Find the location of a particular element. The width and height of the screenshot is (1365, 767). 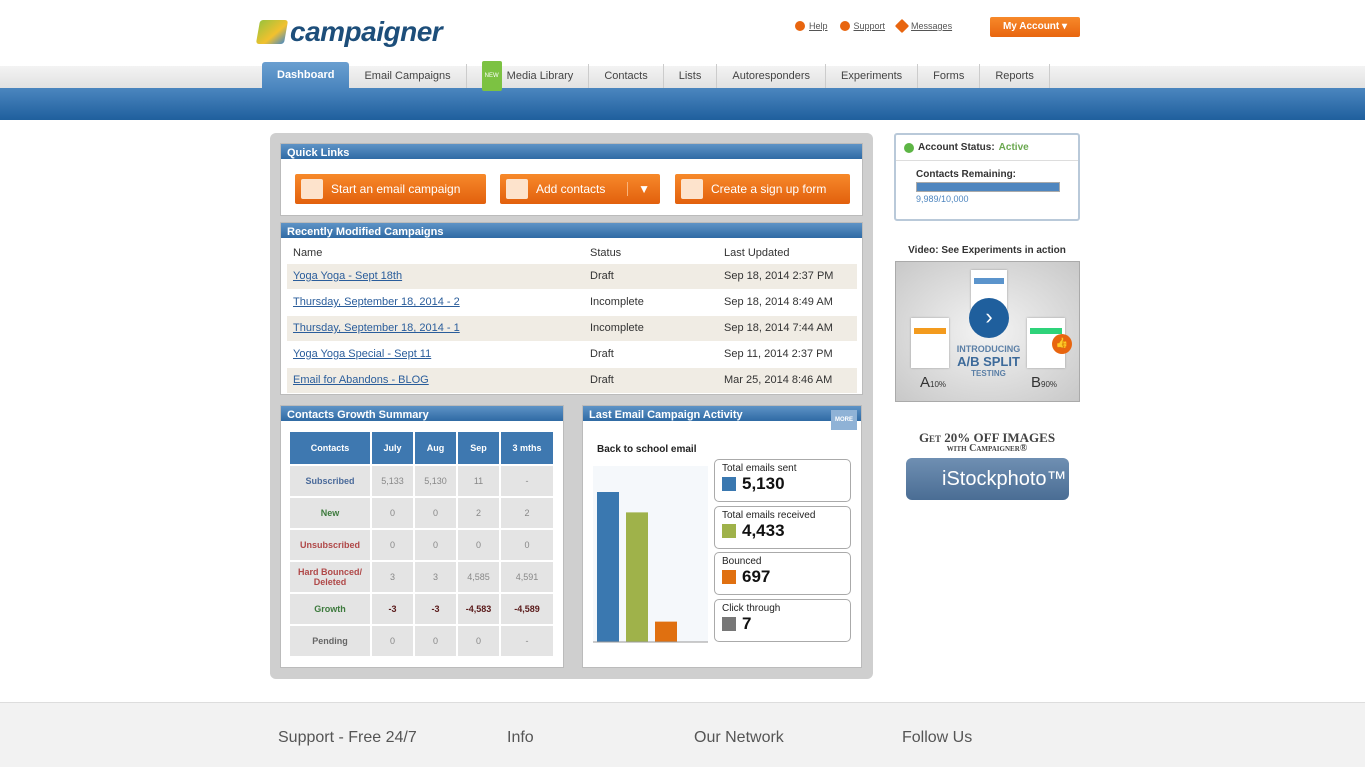

dropdown-arrow-icon: ▼ is located at coordinates (643, 189).